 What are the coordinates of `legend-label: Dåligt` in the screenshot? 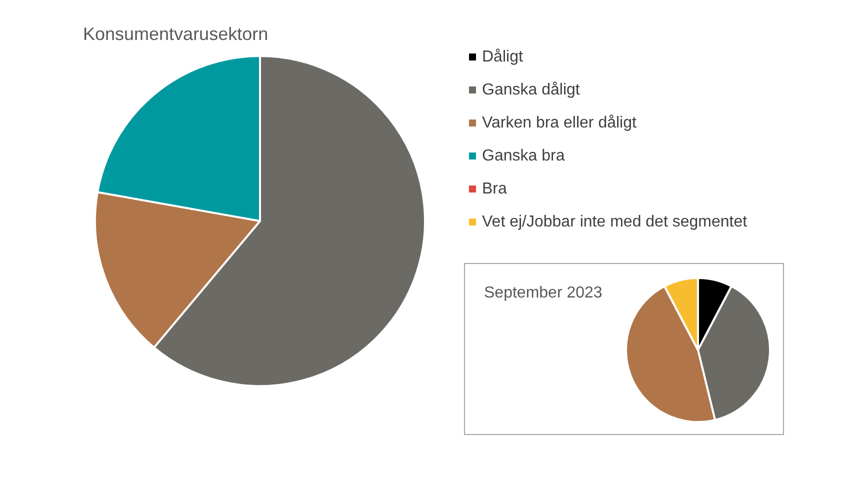 It's located at (503, 57).